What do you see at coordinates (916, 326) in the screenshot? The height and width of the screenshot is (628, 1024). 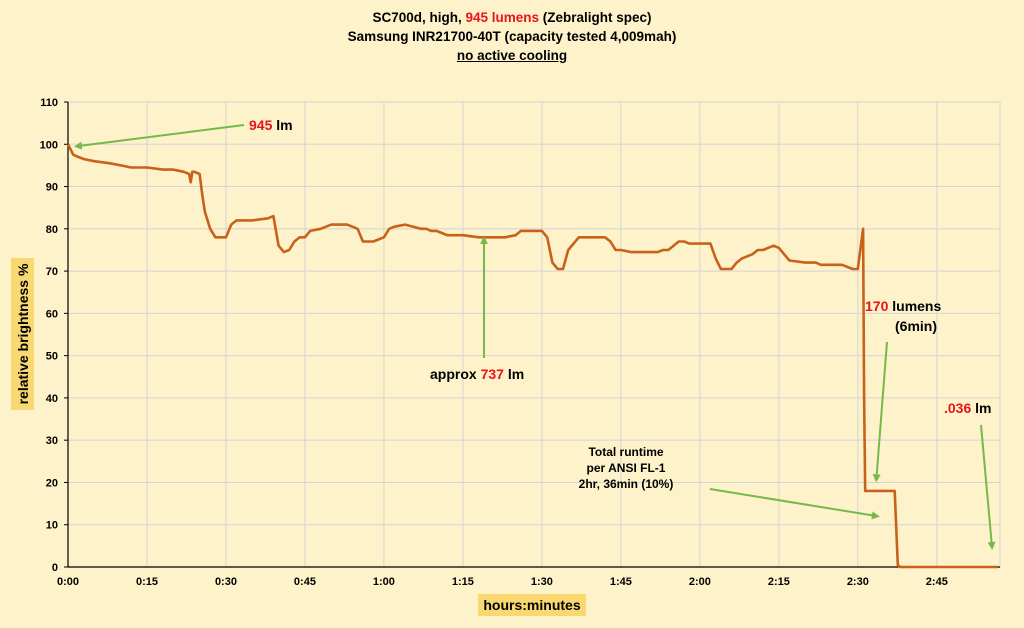 I see `annotation-low-duration: (6min)` at bounding box center [916, 326].